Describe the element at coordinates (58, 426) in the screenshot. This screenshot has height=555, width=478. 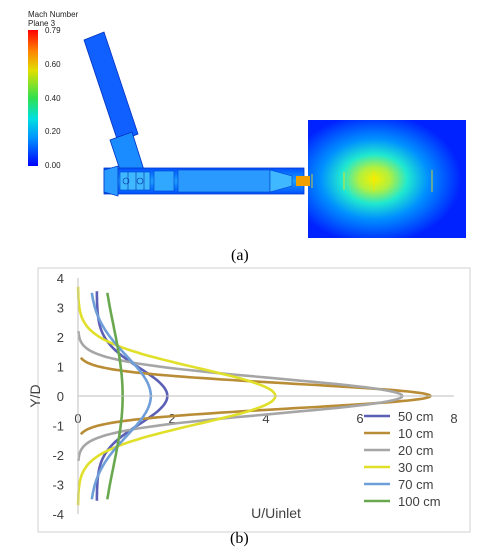
I see `y-tick-label: -1` at that location.